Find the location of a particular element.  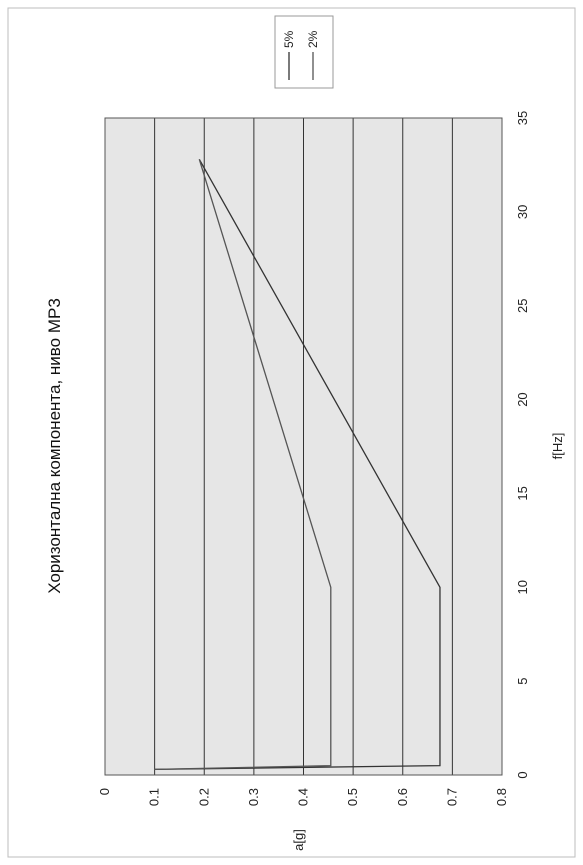

x-tick-label-3: 15 is located at coordinates (522, 493).